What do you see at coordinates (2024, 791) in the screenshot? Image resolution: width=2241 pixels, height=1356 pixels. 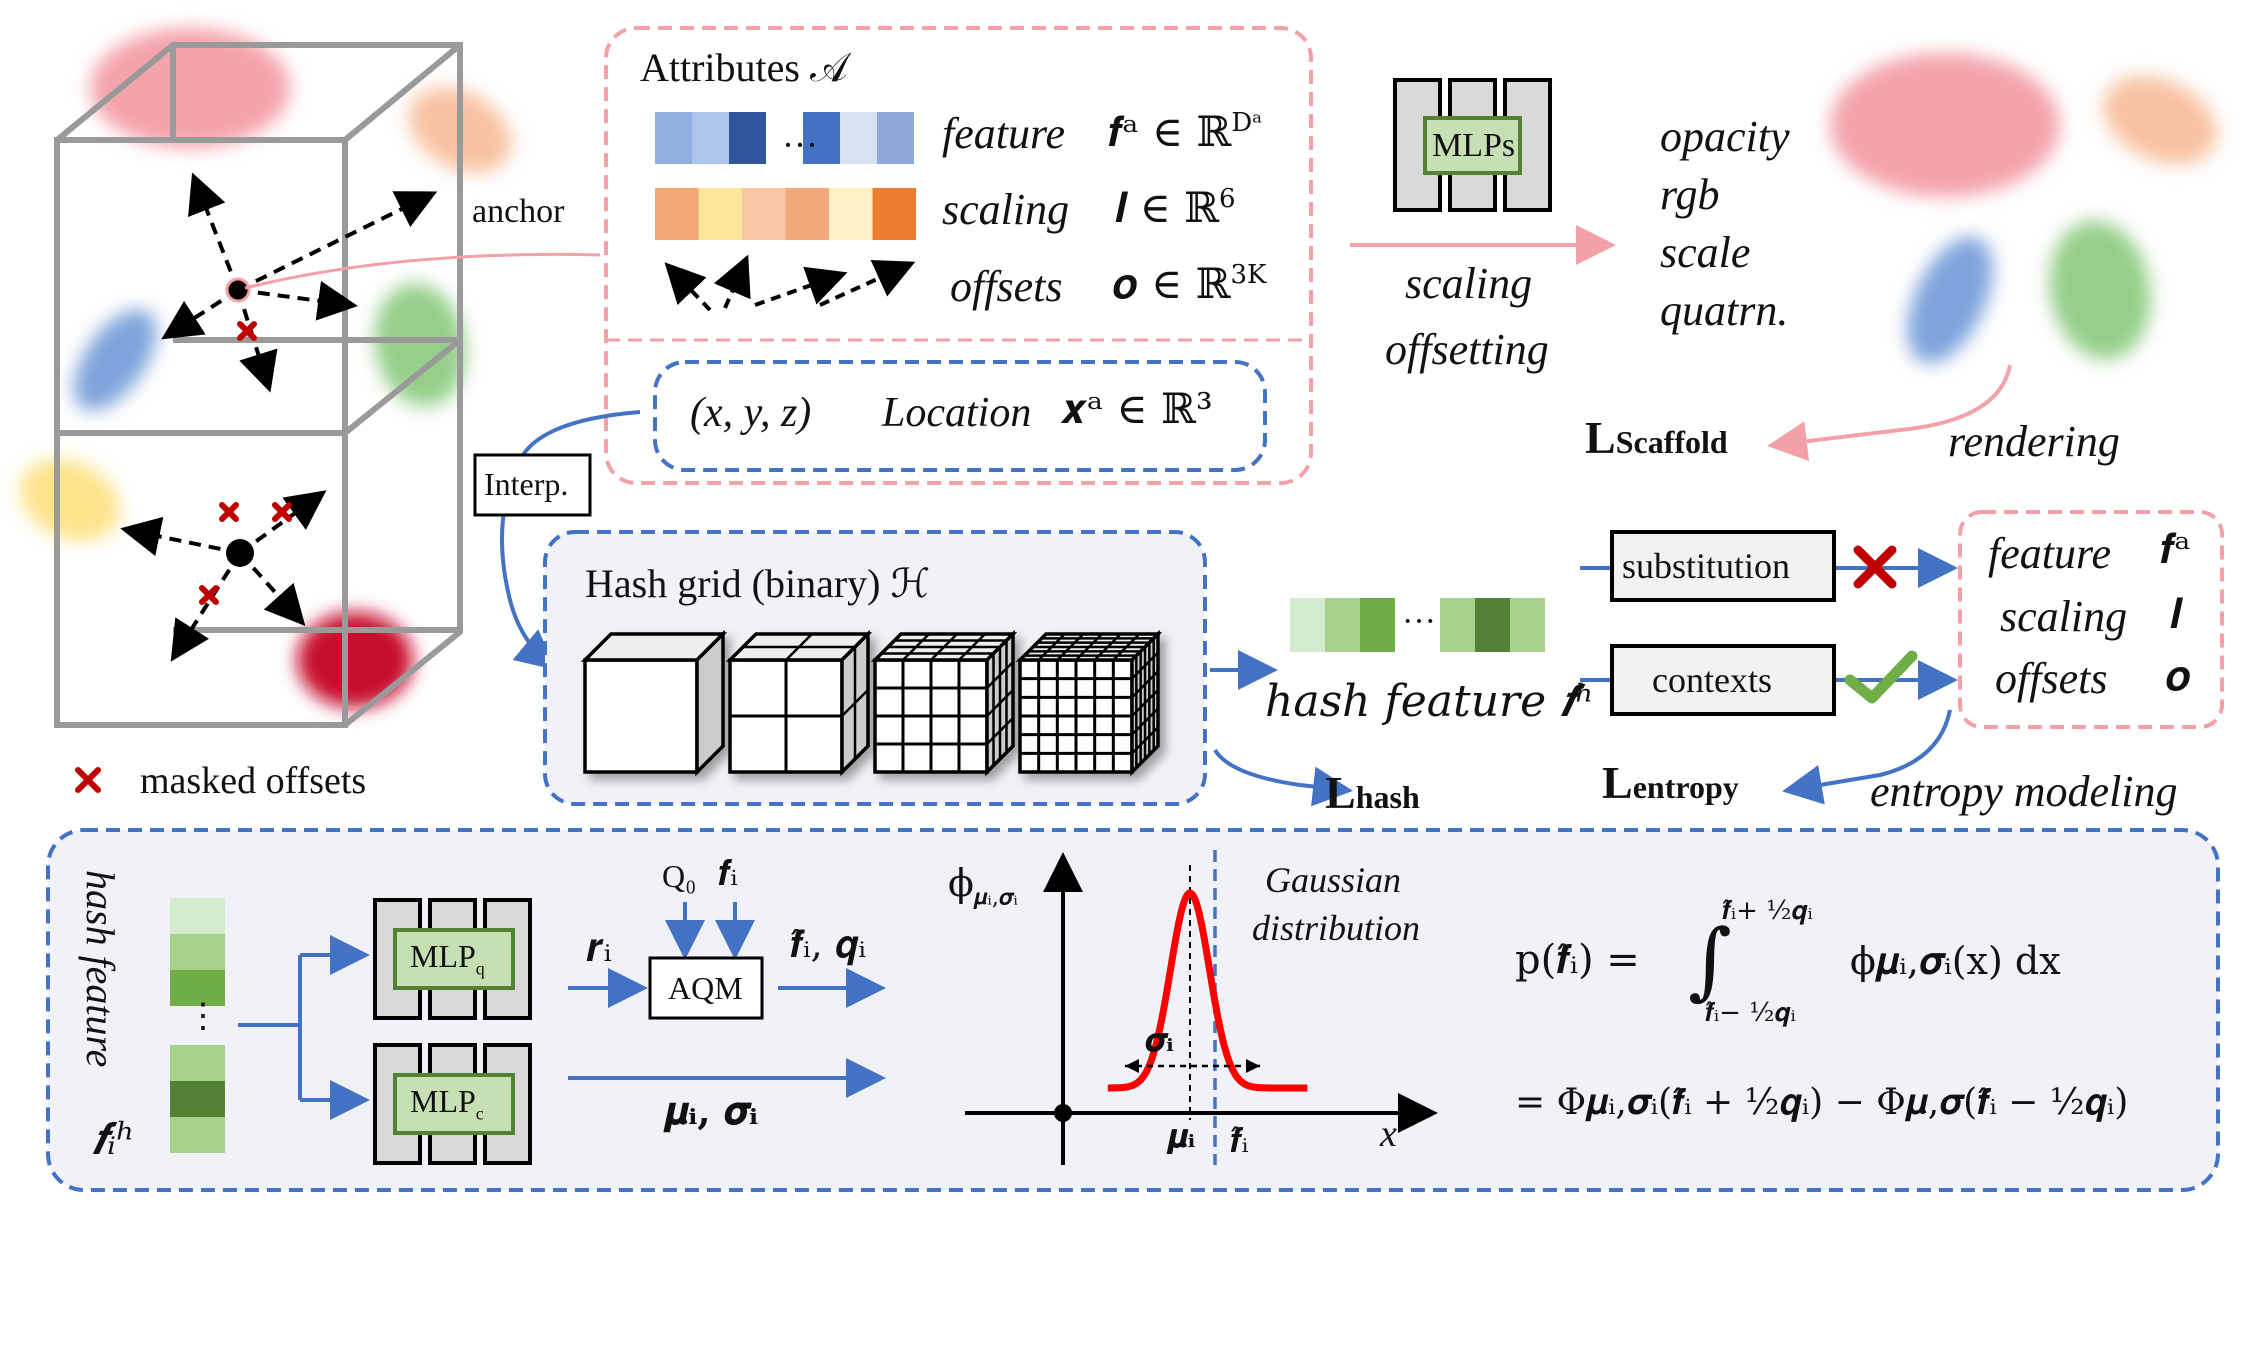 I see `entropy-modeling-label: entropy modeling` at bounding box center [2024, 791].